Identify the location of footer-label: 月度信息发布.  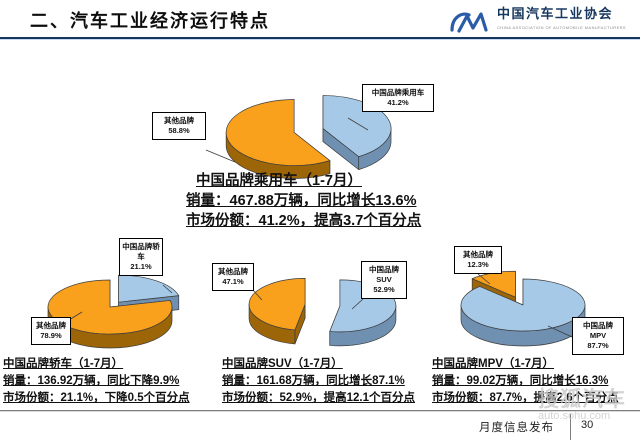
(516, 428).